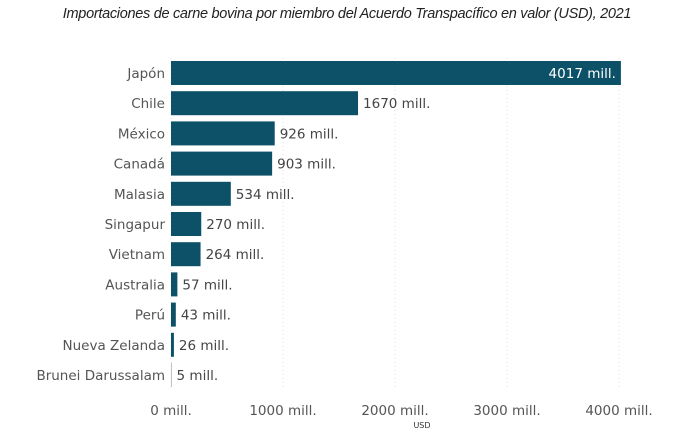 The width and height of the screenshot is (694, 430). What do you see at coordinates (309, 134) in the screenshot?
I see `data-label: 926 mill.` at bounding box center [309, 134].